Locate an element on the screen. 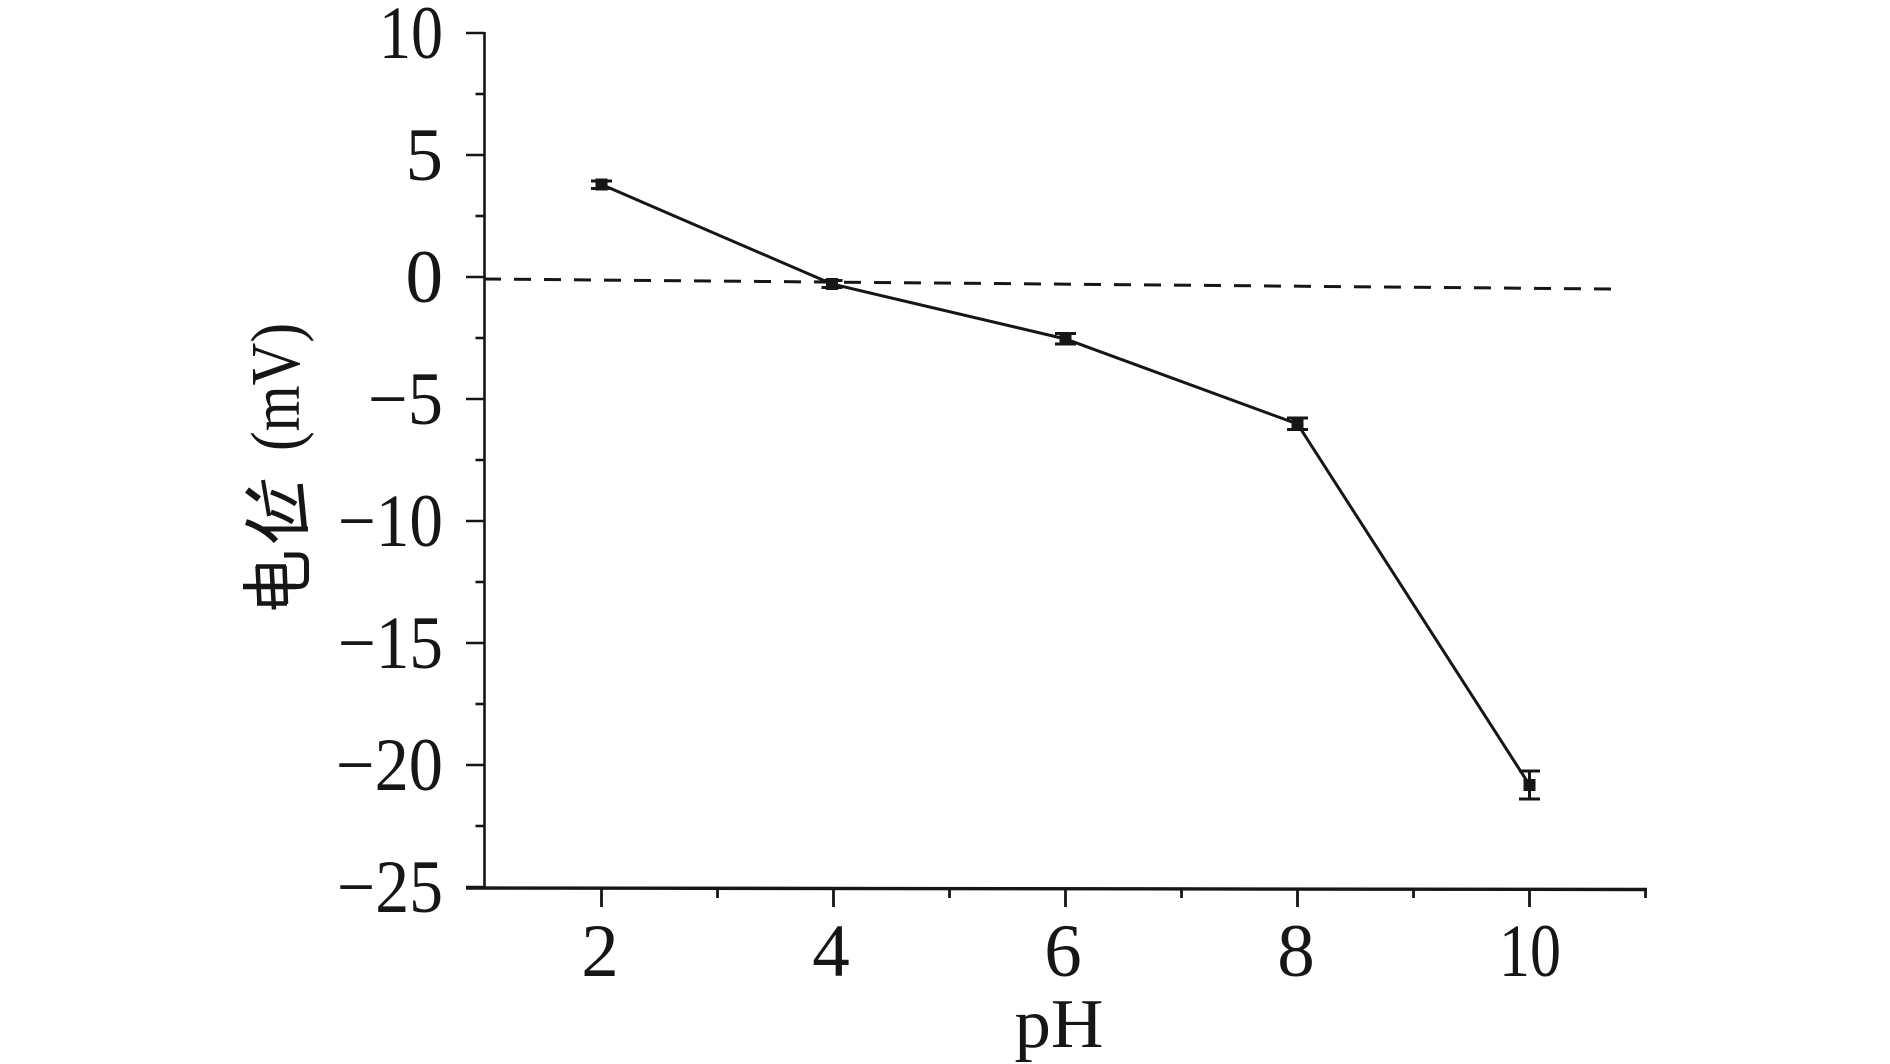 The width and height of the screenshot is (1890, 1064). svg-text: −15 is located at coordinates (390, 643).